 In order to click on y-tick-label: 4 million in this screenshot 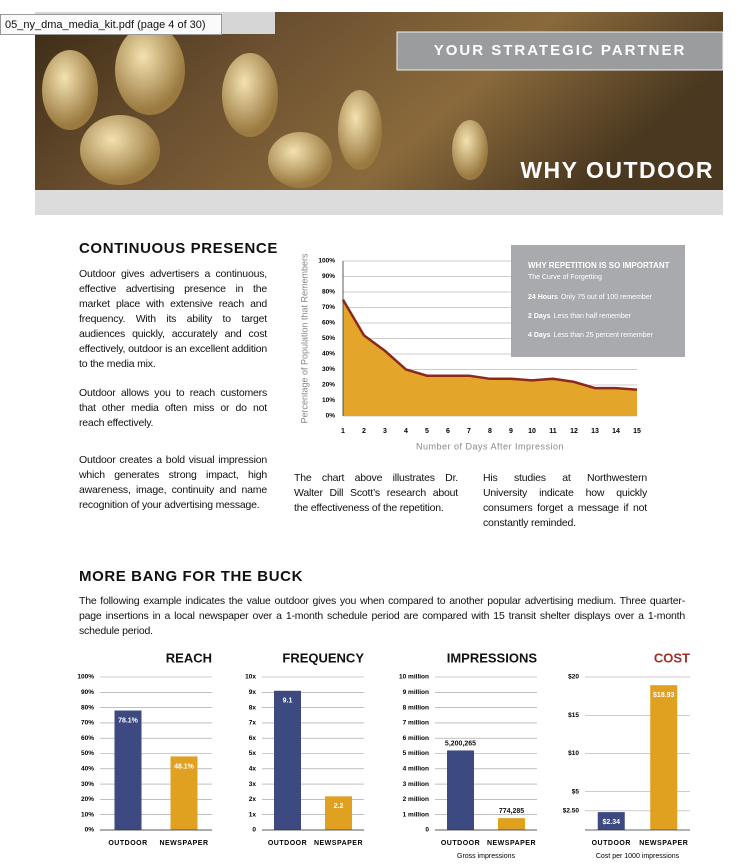, I will do `click(416, 769)`.